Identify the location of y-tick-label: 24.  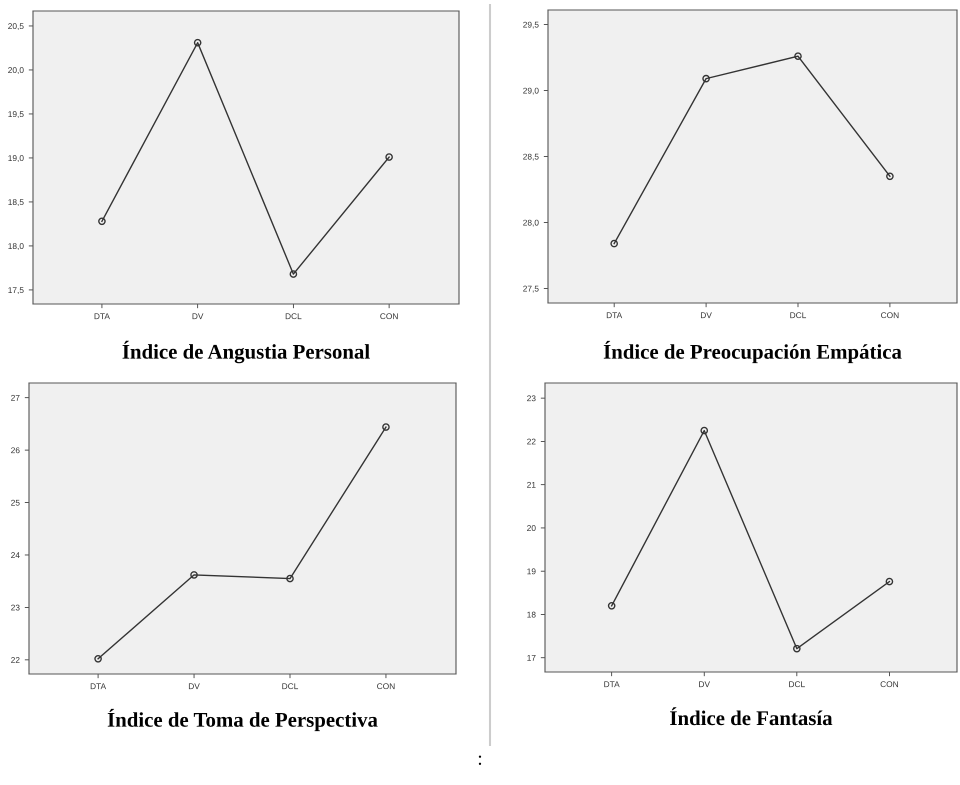
(15, 555).